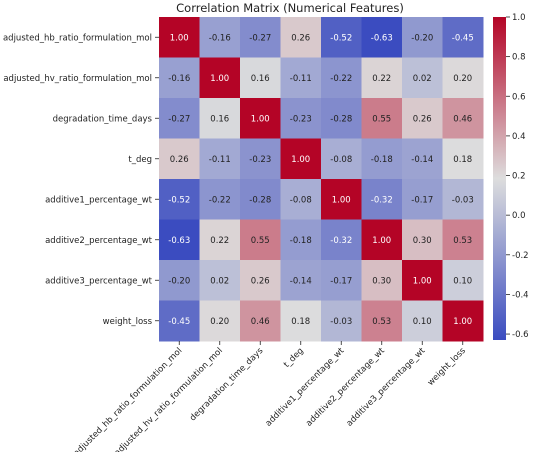 This screenshot has height=452, width=550. I want to click on column-tick-label: degradation_time_days, so click(227, 385).